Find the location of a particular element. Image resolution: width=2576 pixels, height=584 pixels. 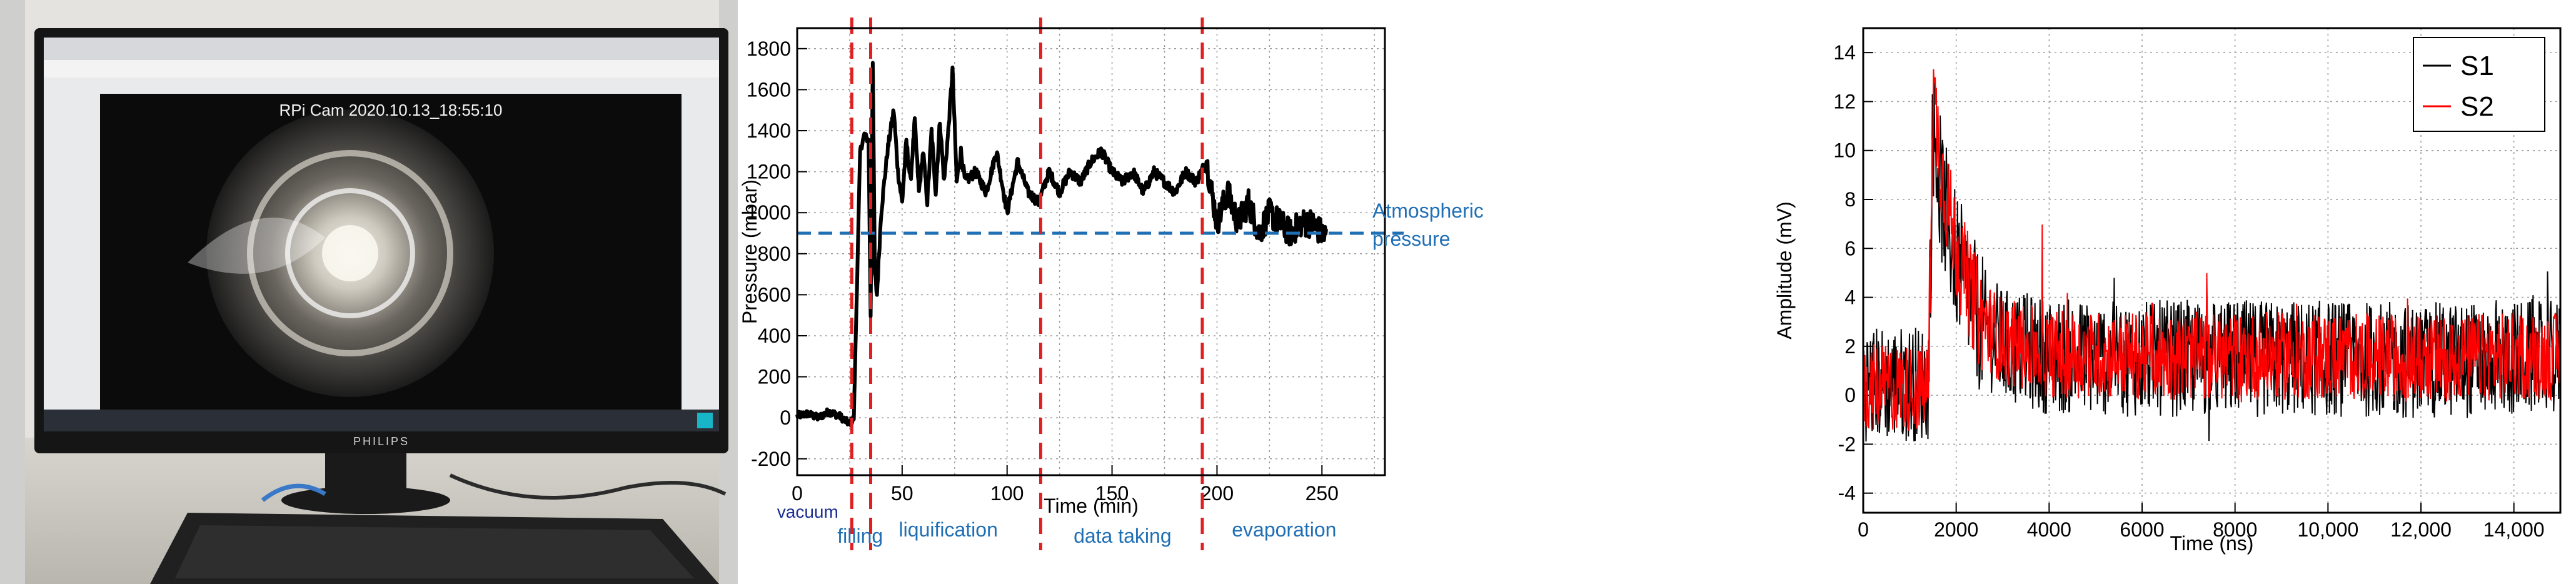

y-tick-label: 2 is located at coordinates (1850, 346).